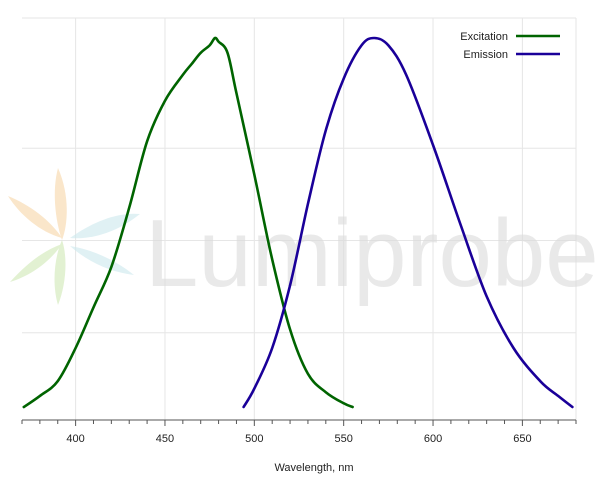 This screenshot has height=480, width=600. Describe the element at coordinates (484, 37) in the screenshot. I see `legend-label-excitation: Excitation` at that location.